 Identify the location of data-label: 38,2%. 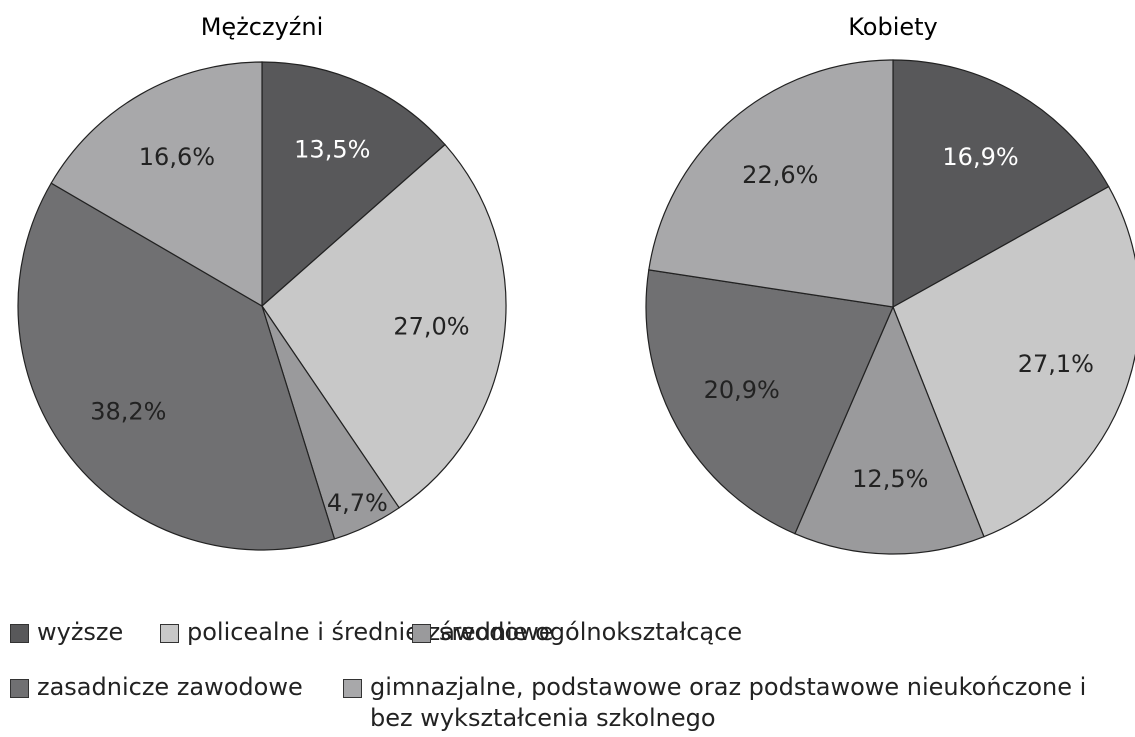
(128, 411).